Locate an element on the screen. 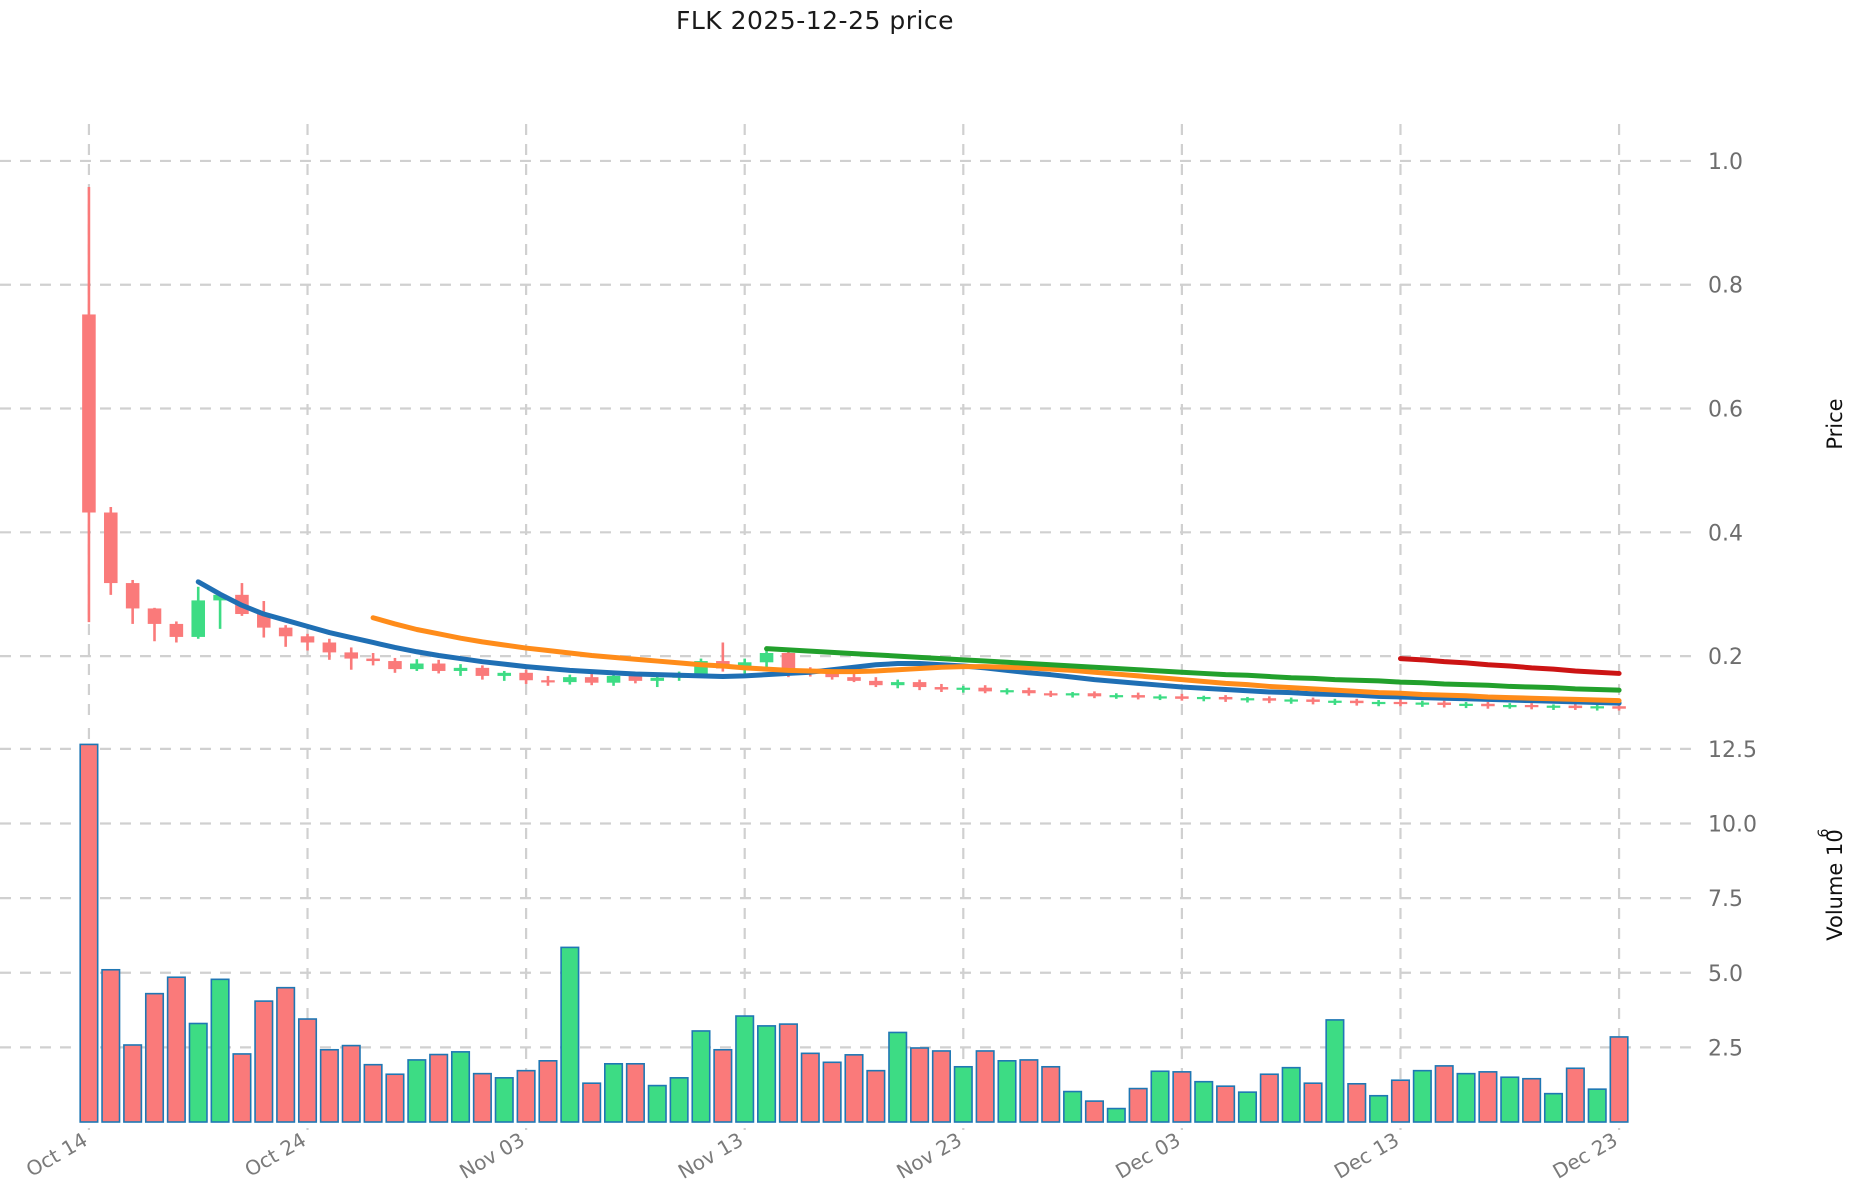 The height and width of the screenshot is (1202, 1852). x-tick-label: Nov 23 is located at coordinates (928, 1156).